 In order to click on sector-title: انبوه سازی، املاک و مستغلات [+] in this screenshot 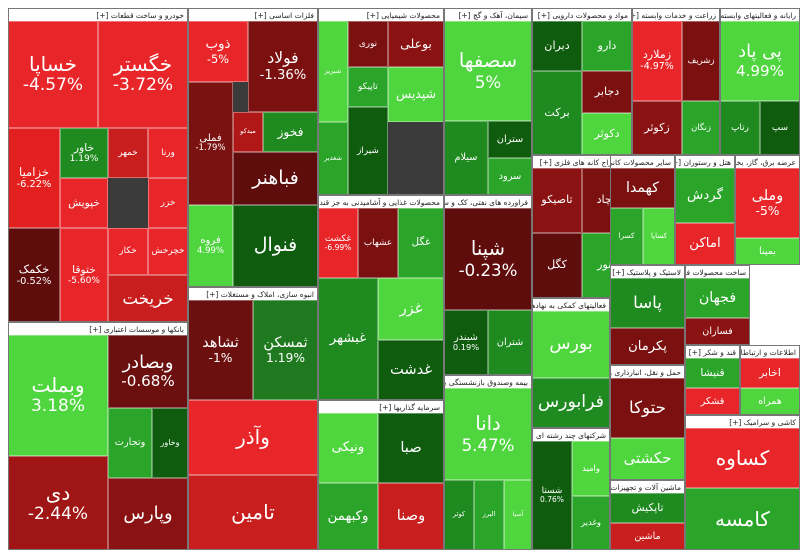, I will do `click(253, 294)`.